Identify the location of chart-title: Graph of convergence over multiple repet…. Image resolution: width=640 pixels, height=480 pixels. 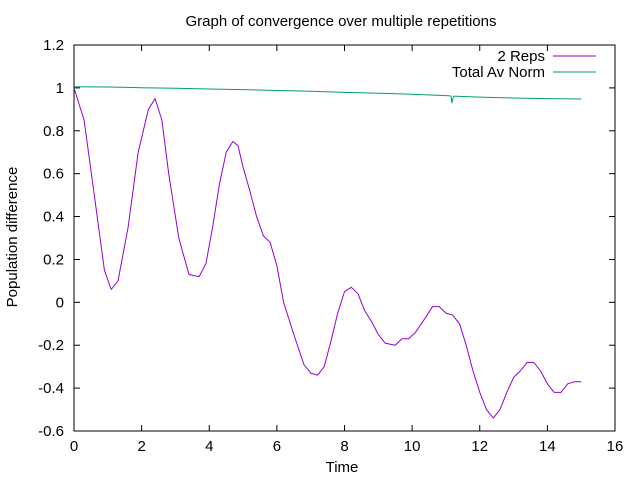
(340, 21).